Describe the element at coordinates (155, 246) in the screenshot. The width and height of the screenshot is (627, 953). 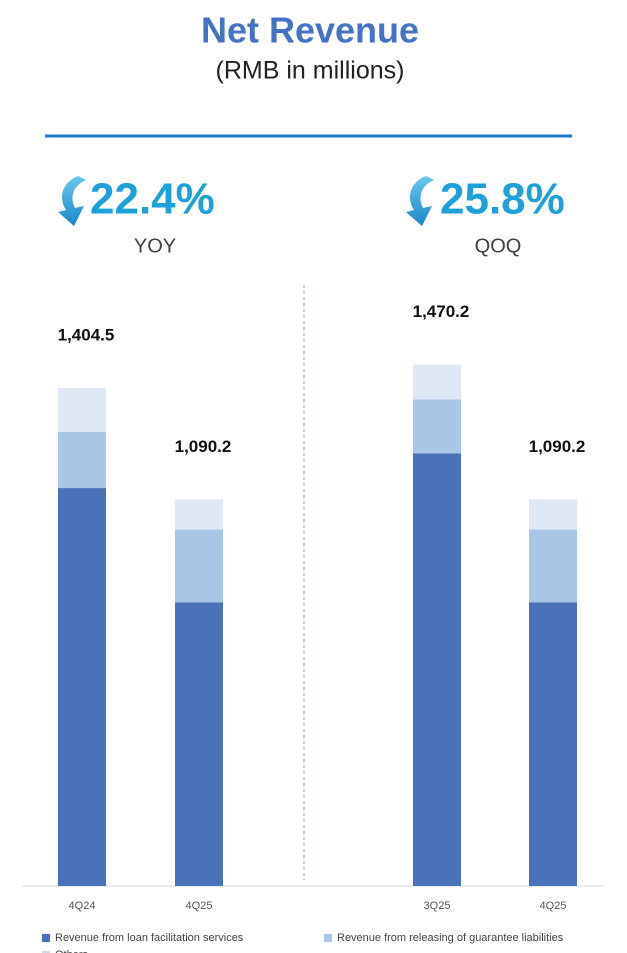
I see `change-label: YOY` at that location.